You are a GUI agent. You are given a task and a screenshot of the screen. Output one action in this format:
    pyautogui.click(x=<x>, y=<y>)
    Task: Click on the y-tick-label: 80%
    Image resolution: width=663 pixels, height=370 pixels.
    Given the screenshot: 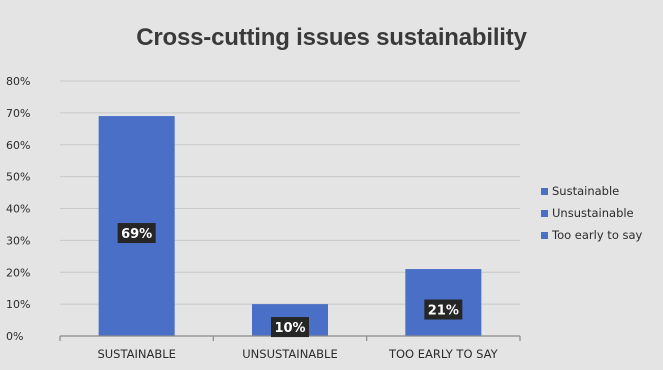 What is the action you would take?
    pyautogui.click(x=18, y=81)
    